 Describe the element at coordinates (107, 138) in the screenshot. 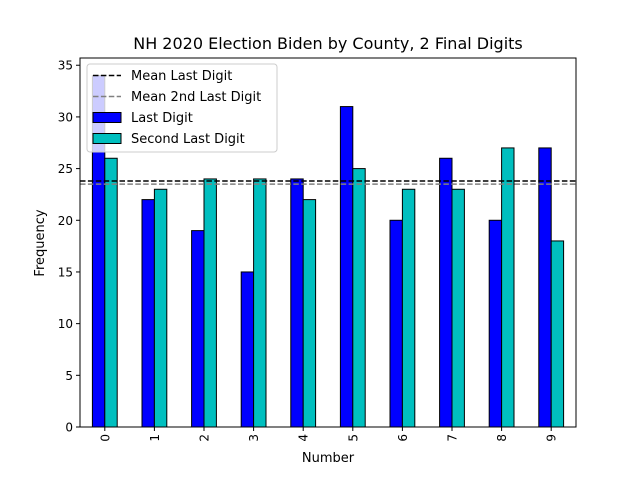

I see `legend-swatch-second-last-digit` at that location.